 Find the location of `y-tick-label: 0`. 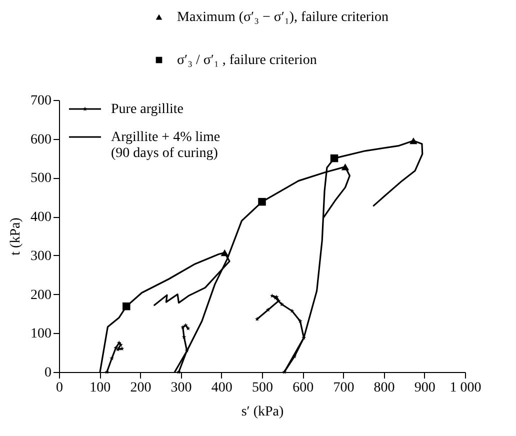

y-tick-label: 0 is located at coordinates (48, 373).